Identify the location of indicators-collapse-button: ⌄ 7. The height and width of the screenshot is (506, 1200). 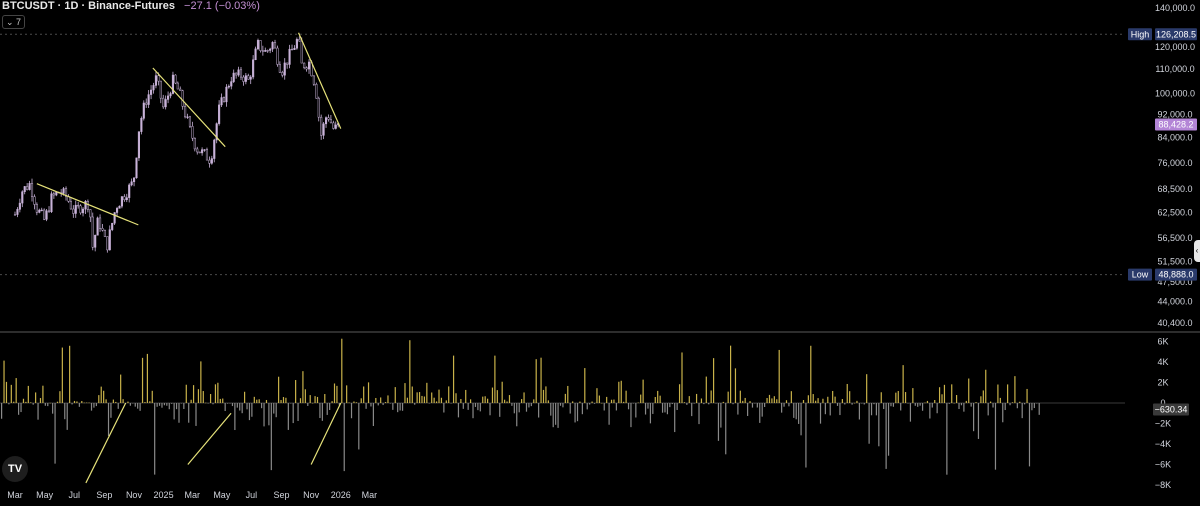
(14, 22).